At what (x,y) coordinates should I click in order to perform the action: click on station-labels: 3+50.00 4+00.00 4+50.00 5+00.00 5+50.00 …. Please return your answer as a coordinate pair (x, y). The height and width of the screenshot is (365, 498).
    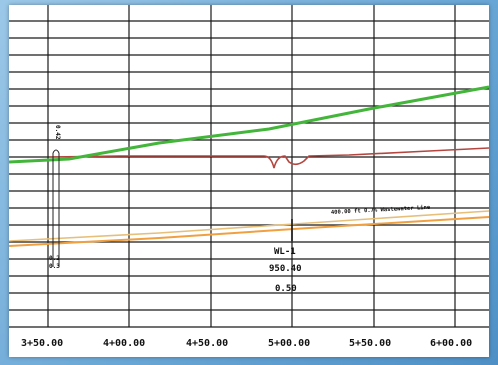
    Looking at the image, I should click on (246, 343).